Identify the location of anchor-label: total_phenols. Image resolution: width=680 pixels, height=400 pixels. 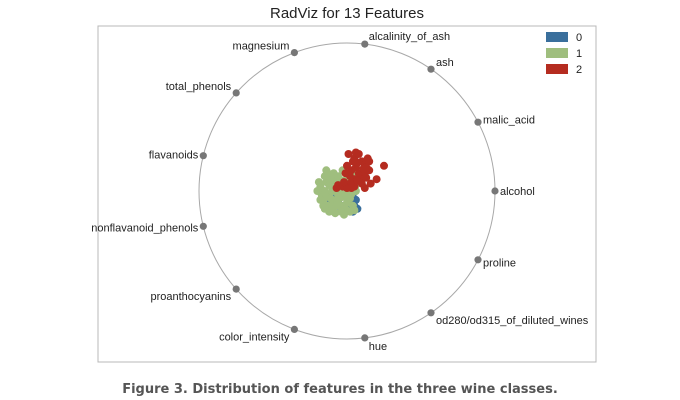
(199, 87).